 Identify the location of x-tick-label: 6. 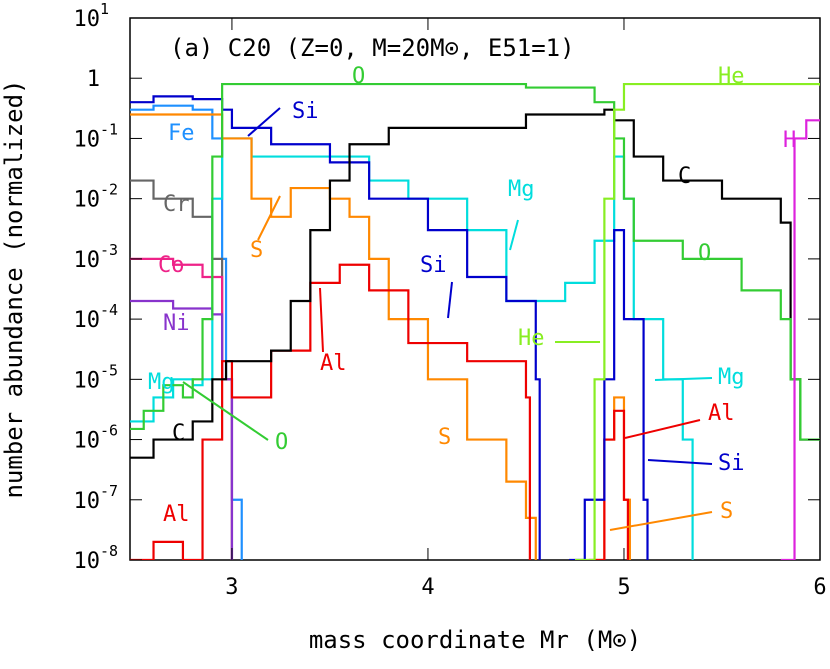
(819, 587).